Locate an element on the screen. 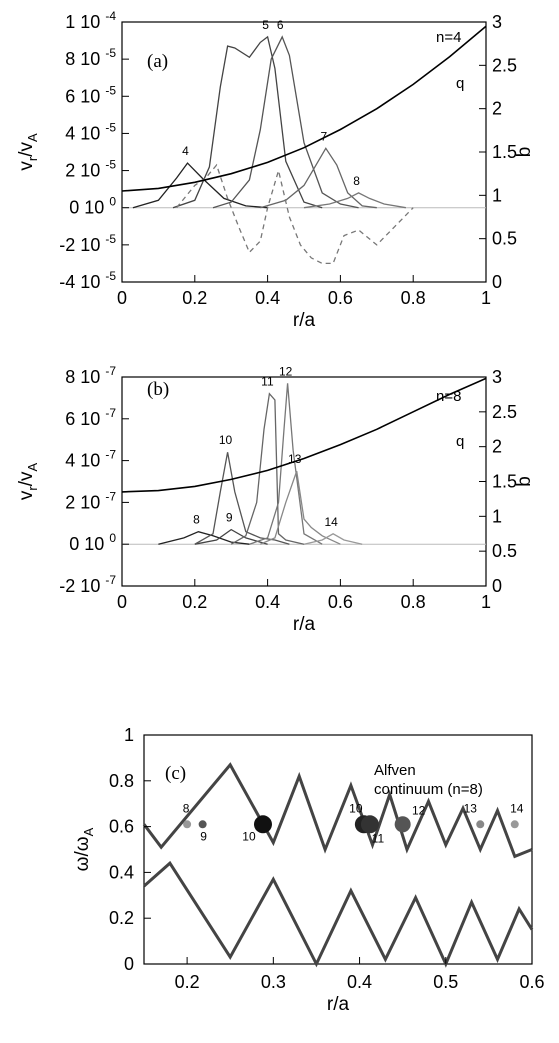 The height and width of the screenshot is (1043, 559). panel-c-x-tick-label: 0.4 is located at coordinates (359, 982).